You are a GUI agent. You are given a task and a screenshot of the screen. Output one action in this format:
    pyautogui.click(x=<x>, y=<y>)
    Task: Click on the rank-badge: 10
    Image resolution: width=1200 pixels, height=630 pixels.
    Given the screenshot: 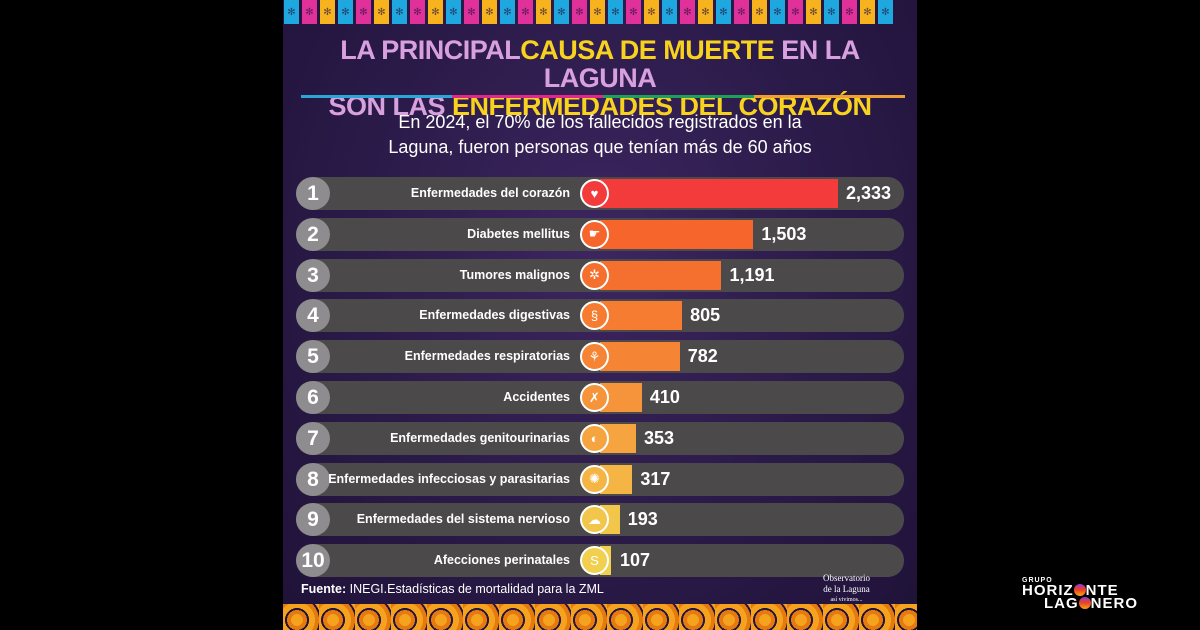 What is the action you would take?
    pyautogui.click(x=313, y=561)
    